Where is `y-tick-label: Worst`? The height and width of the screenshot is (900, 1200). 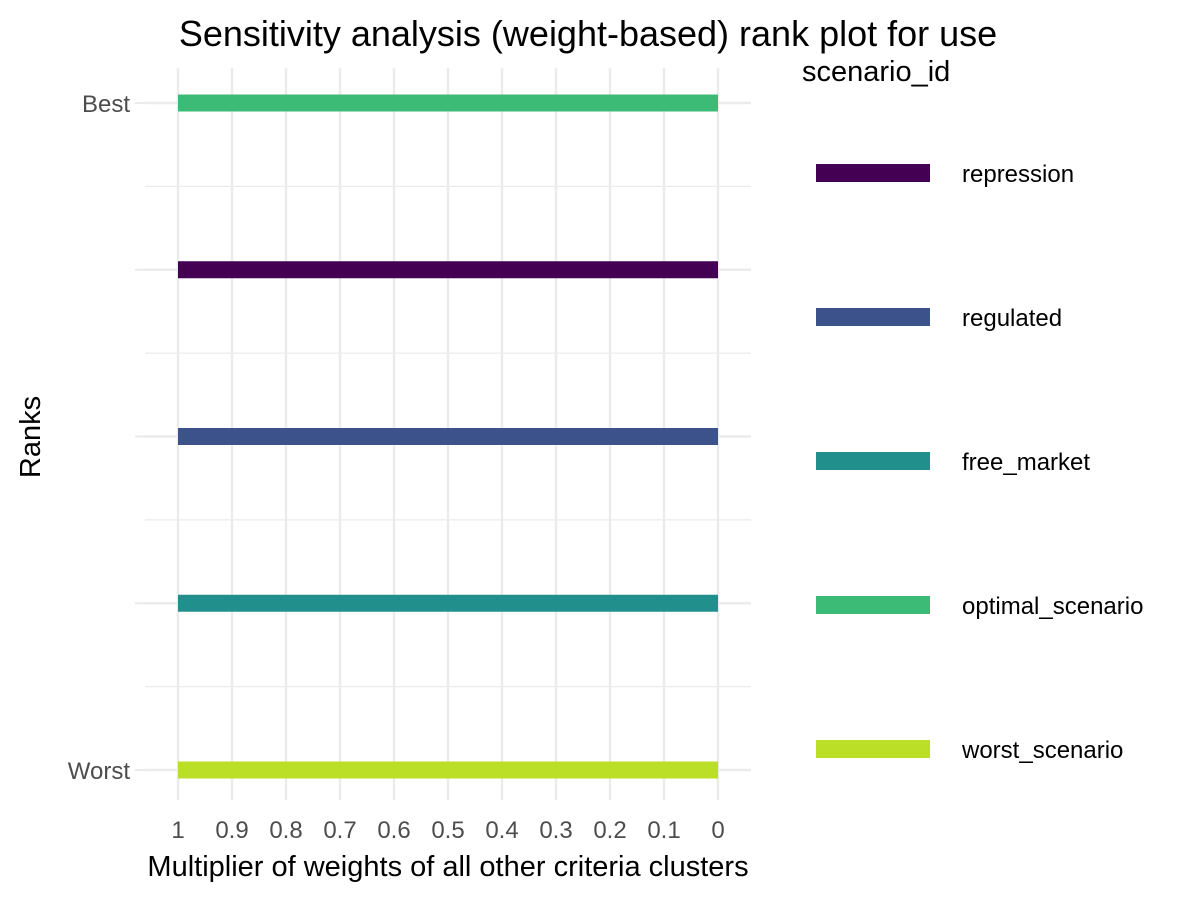 y-tick-label: Worst is located at coordinates (99, 771).